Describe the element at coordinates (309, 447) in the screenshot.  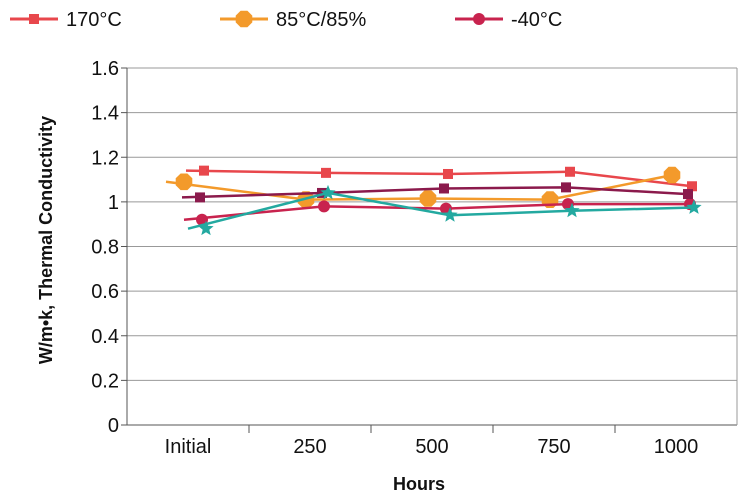
I see `x-tick-label: 250` at that location.